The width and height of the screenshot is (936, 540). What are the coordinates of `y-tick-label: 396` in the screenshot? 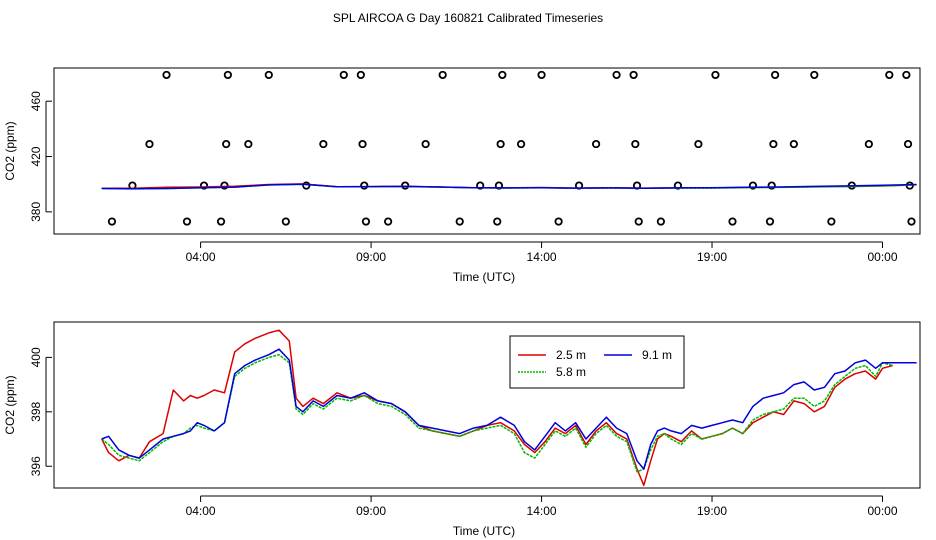 It's located at (36, 466).